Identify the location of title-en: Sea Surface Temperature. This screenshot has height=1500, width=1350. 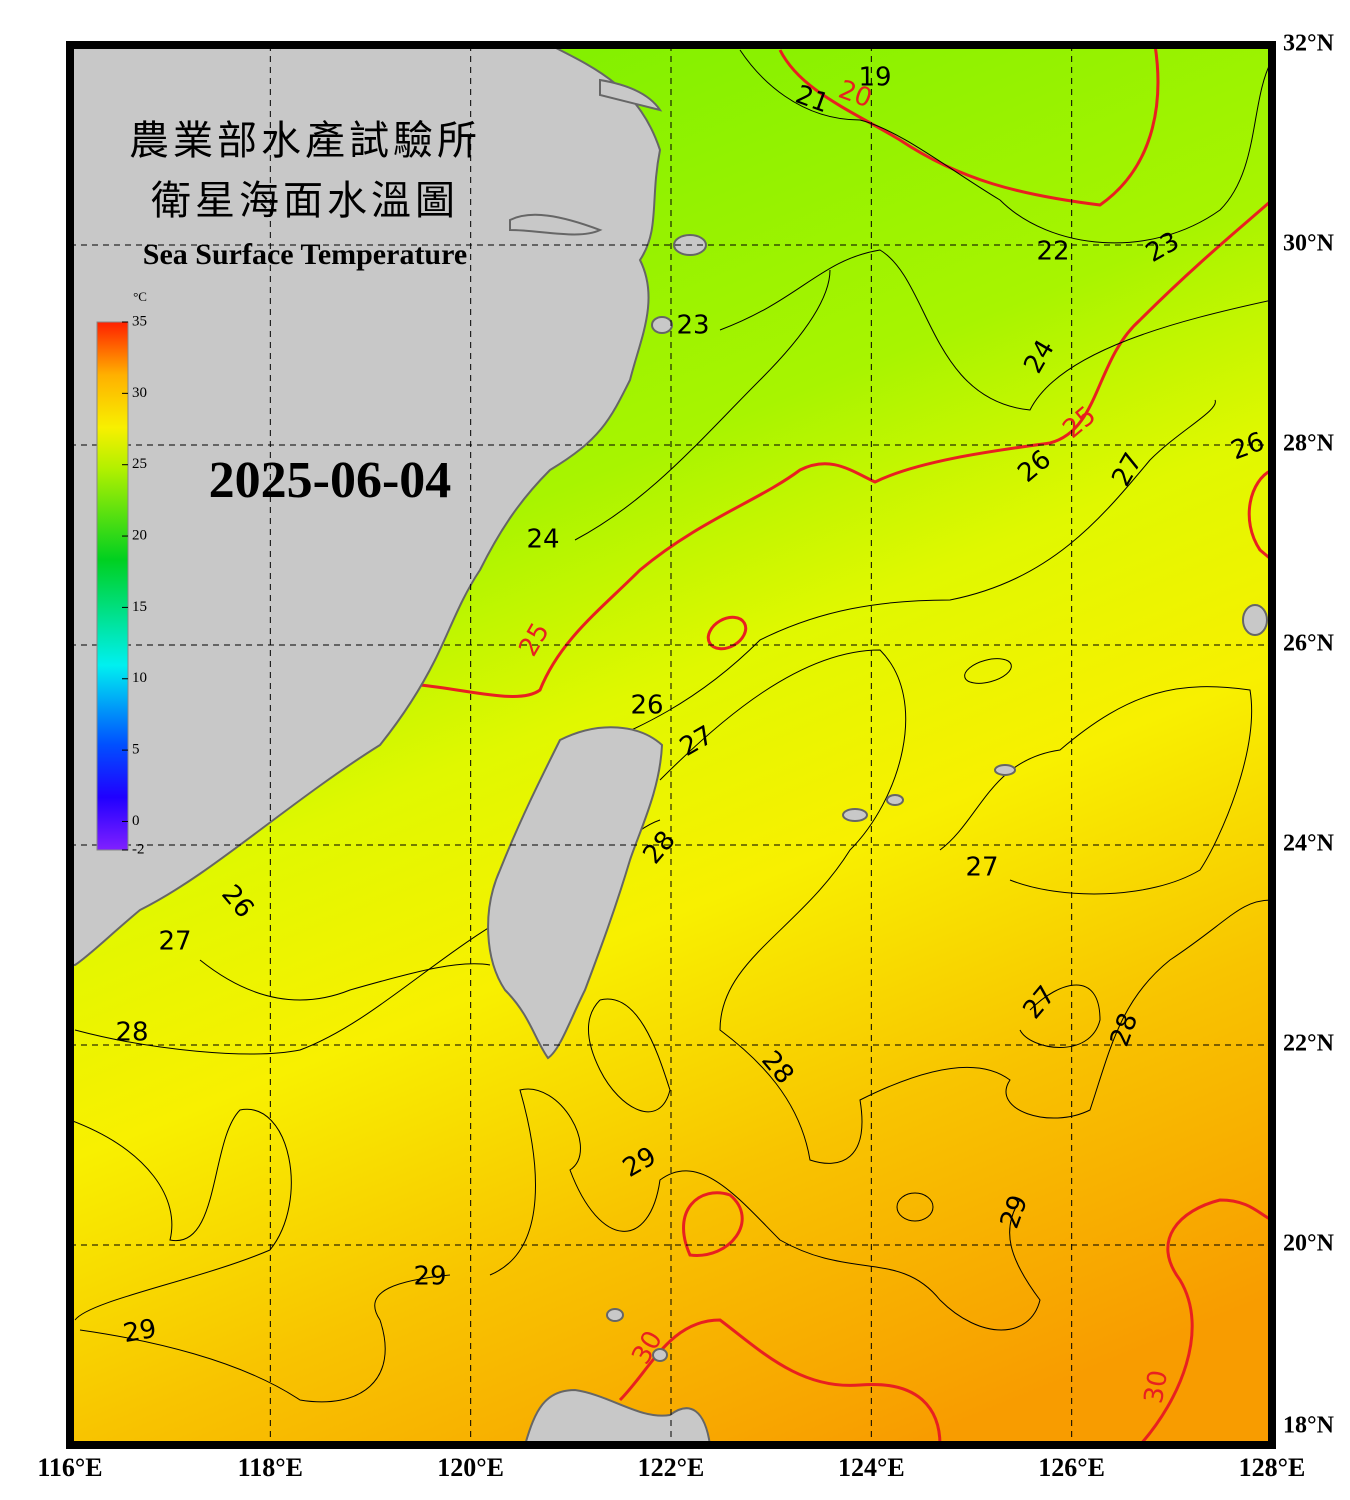
(305, 254).